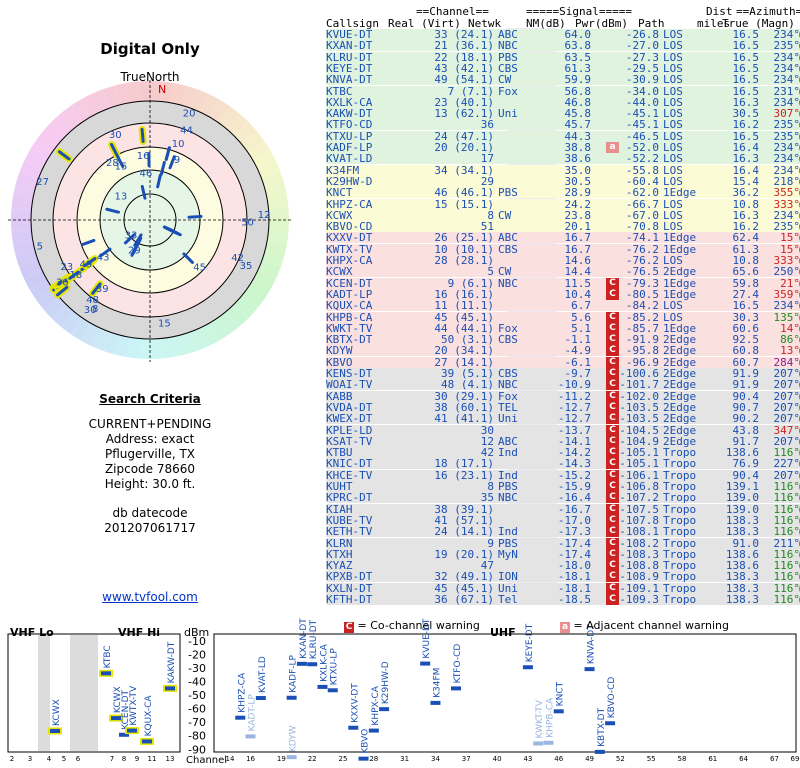 This screenshot has height=768, width=800. Describe the element at coordinates (530, 642) in the screenshot. I see `station-callsign: KEYE-DT` at that location.